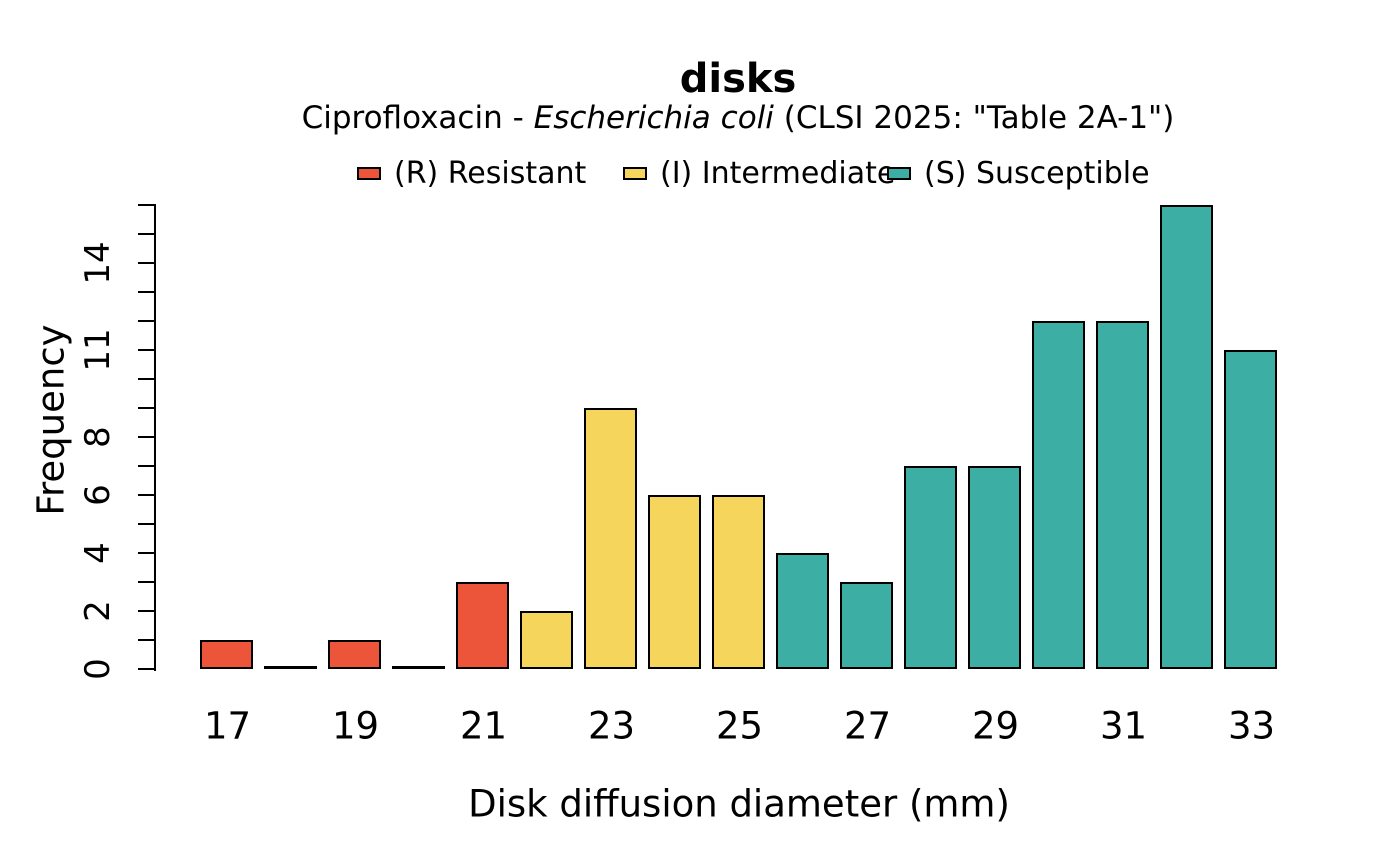 The image size is (1400, 866). Describe the element at coordinates (1122, 495) in the screenshot. I see `bar-31mm` at that location.